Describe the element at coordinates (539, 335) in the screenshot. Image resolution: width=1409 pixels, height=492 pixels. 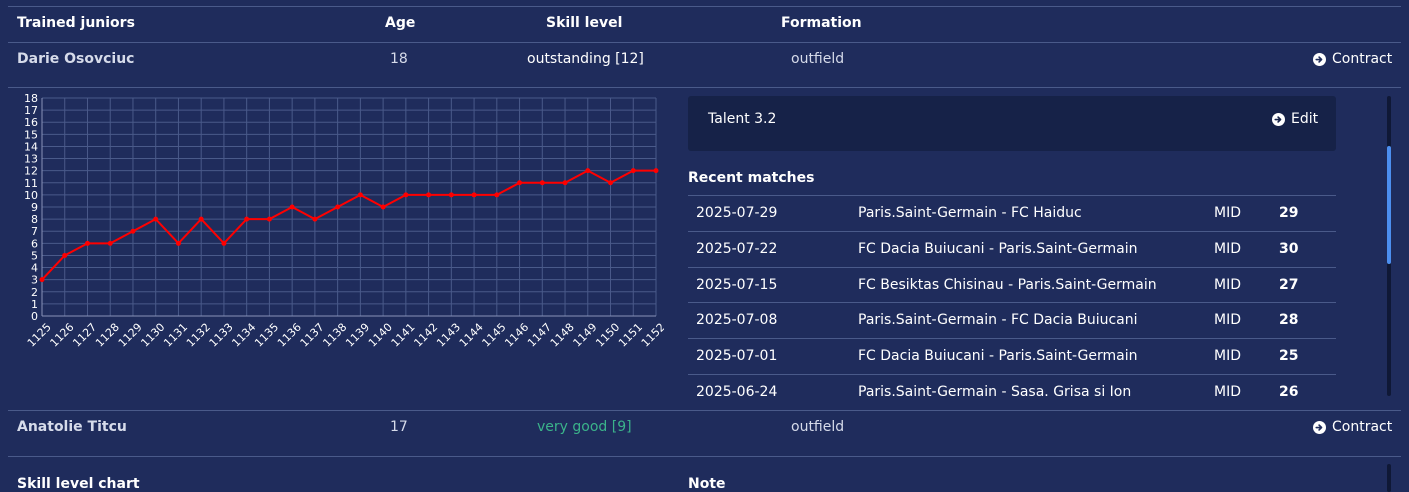
I see `x-tick-label: 1147` at that location.